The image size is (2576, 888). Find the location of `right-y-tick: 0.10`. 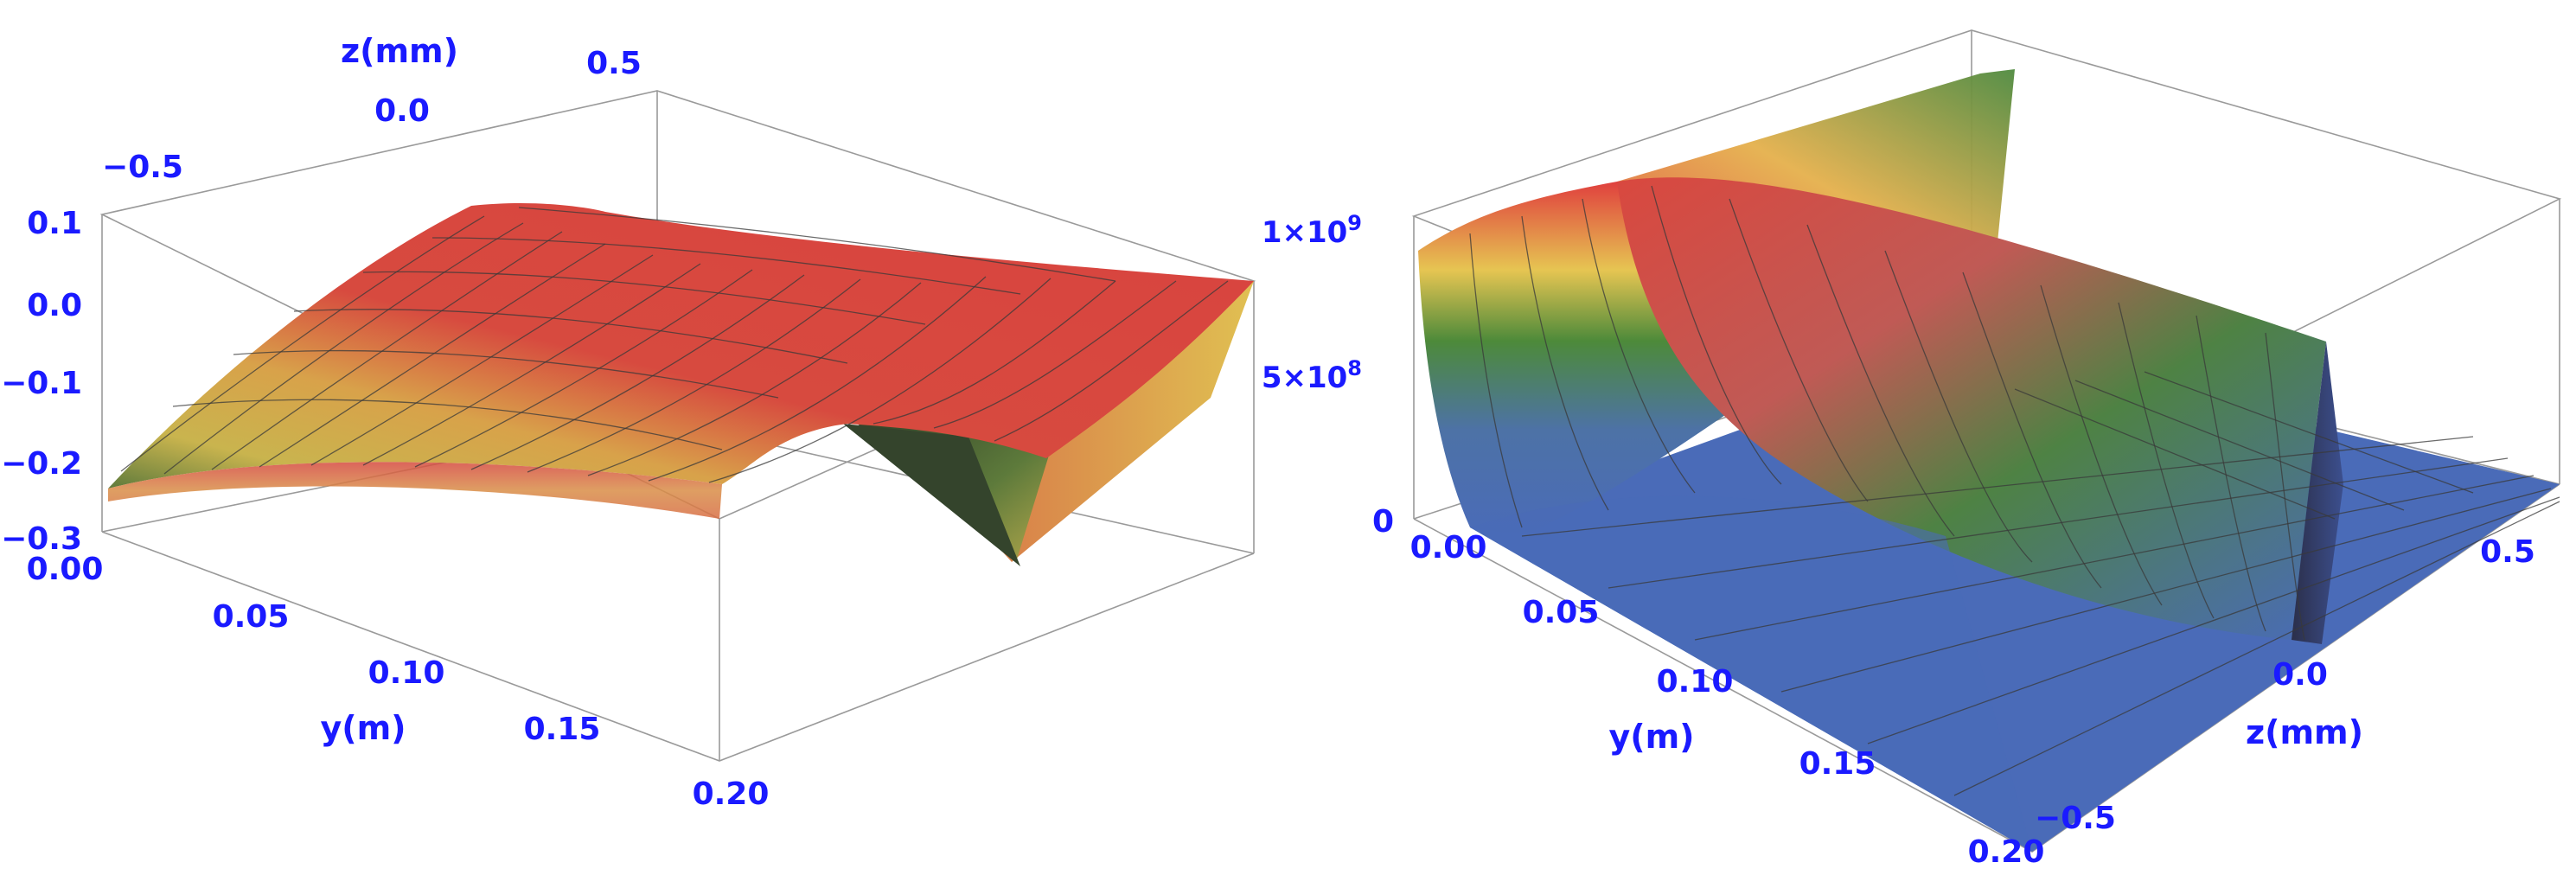

right-y-tick: 0.10 is located at coordinates (1696, 682).